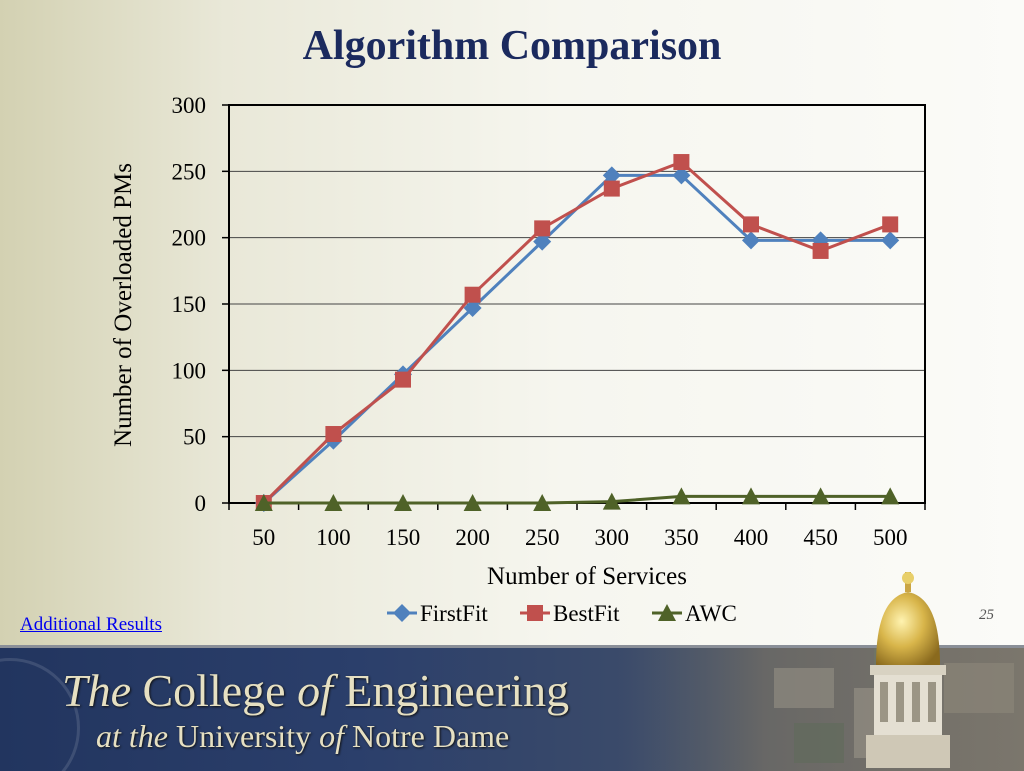 This screenshot has height=771, width=1024. Describe the element at coordinates (91, 624) in the screenshot. I see `additional-results-link: Additional Results` at that location.